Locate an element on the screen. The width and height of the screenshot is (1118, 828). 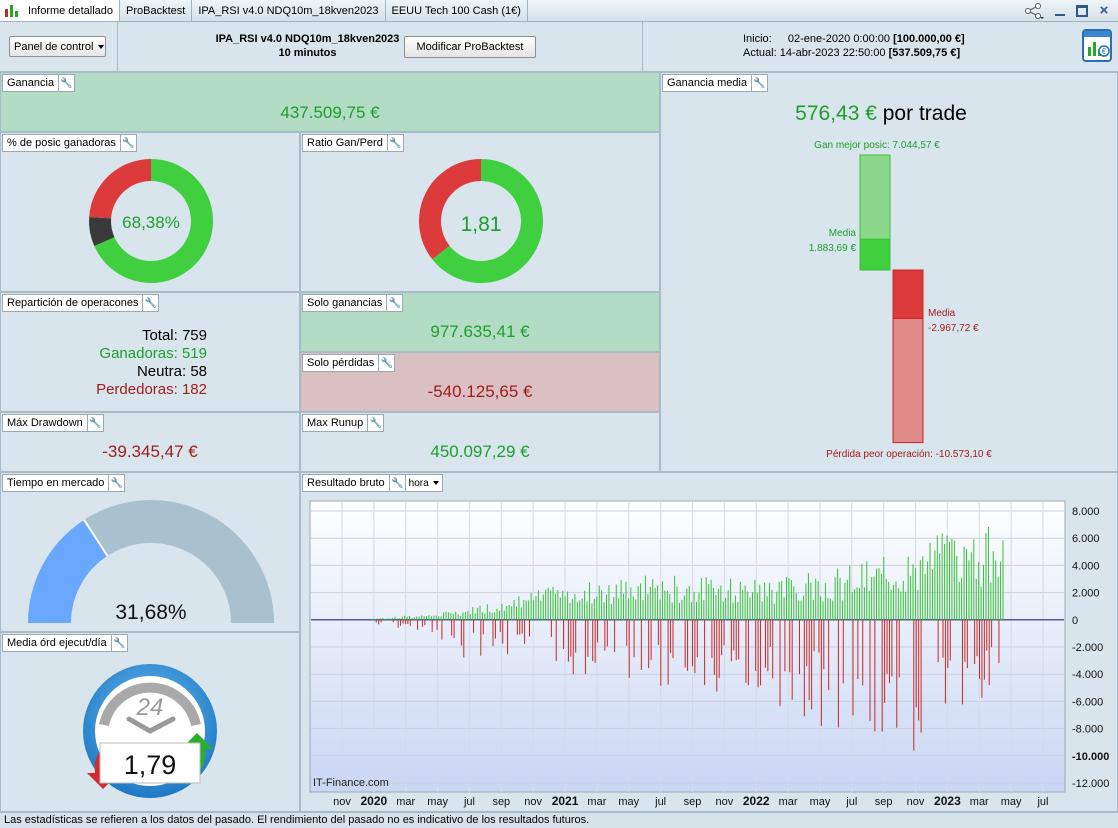
tab-informe-detallado: Informe detallado is located at coordinates (60, 10).